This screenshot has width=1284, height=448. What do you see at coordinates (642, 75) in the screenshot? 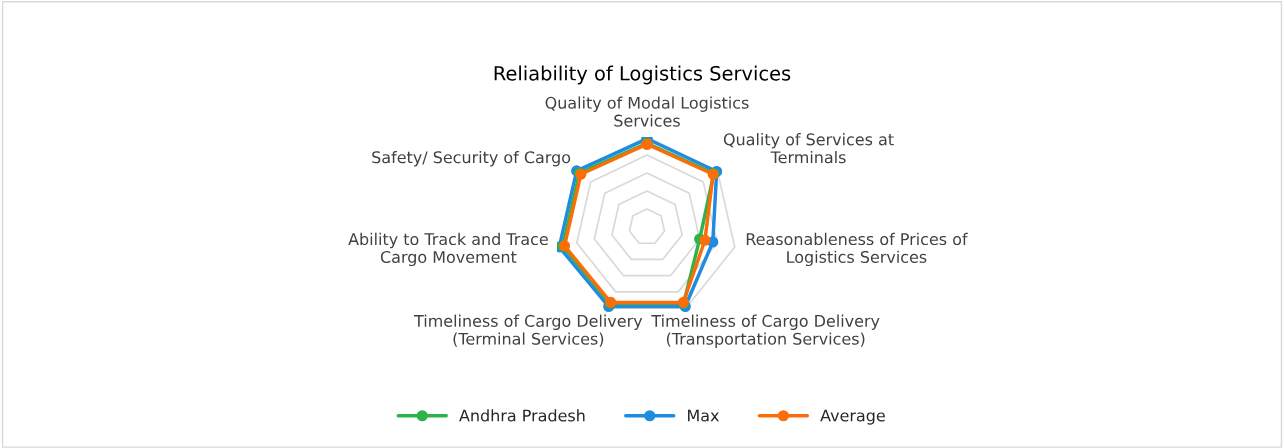
I see `chart-title: Reliability of Logistics Services` at bounding box center [642, 75].